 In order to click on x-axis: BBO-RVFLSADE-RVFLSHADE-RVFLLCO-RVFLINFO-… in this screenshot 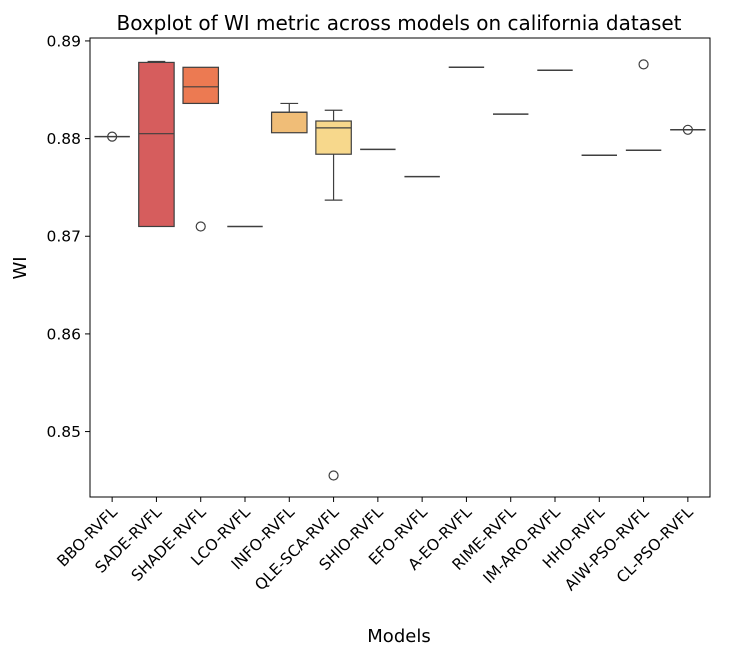, I will do `click(375, 545)`.